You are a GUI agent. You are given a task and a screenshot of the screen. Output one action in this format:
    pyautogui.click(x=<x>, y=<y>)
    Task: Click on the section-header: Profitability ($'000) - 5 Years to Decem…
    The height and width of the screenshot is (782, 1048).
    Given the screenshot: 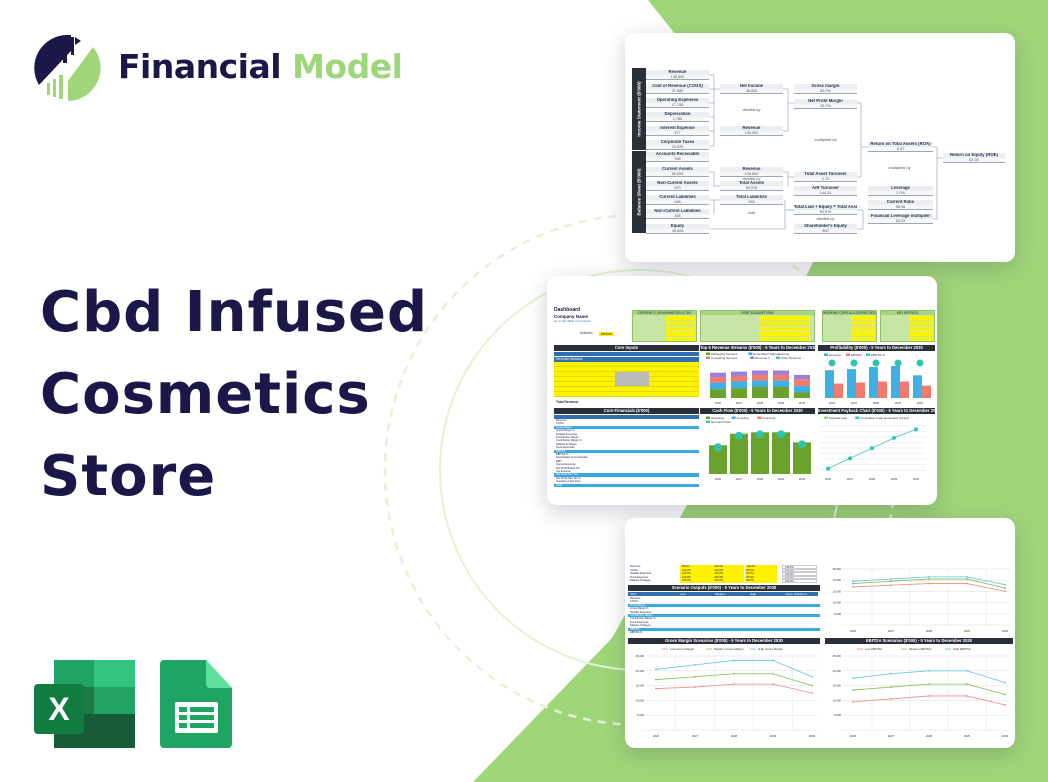 What is the action you would take?
    pyautogui.click(x=876, y=348)
    